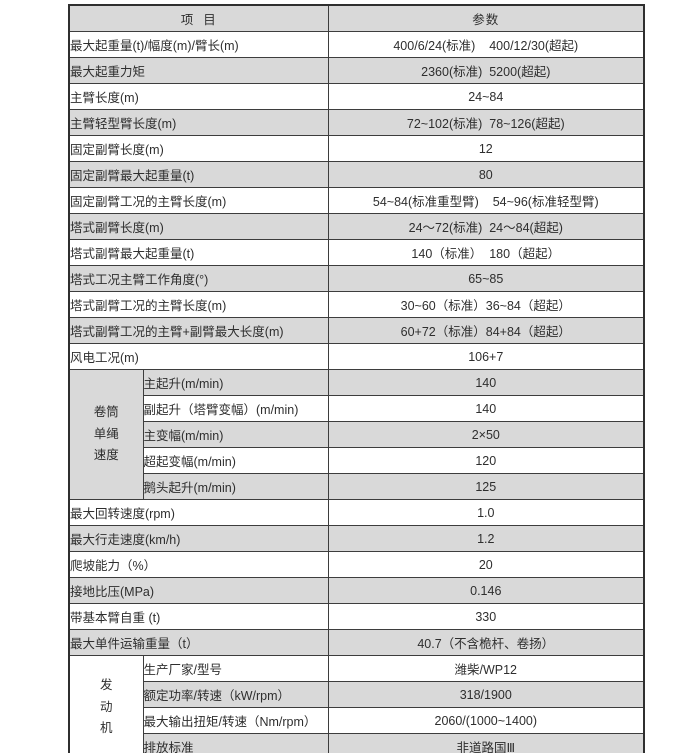 This screenshot has width=697, height=753. I want to click on table-row: 卷筒 单绳 速度 主起升(m/min) 140, so click(356, 434).